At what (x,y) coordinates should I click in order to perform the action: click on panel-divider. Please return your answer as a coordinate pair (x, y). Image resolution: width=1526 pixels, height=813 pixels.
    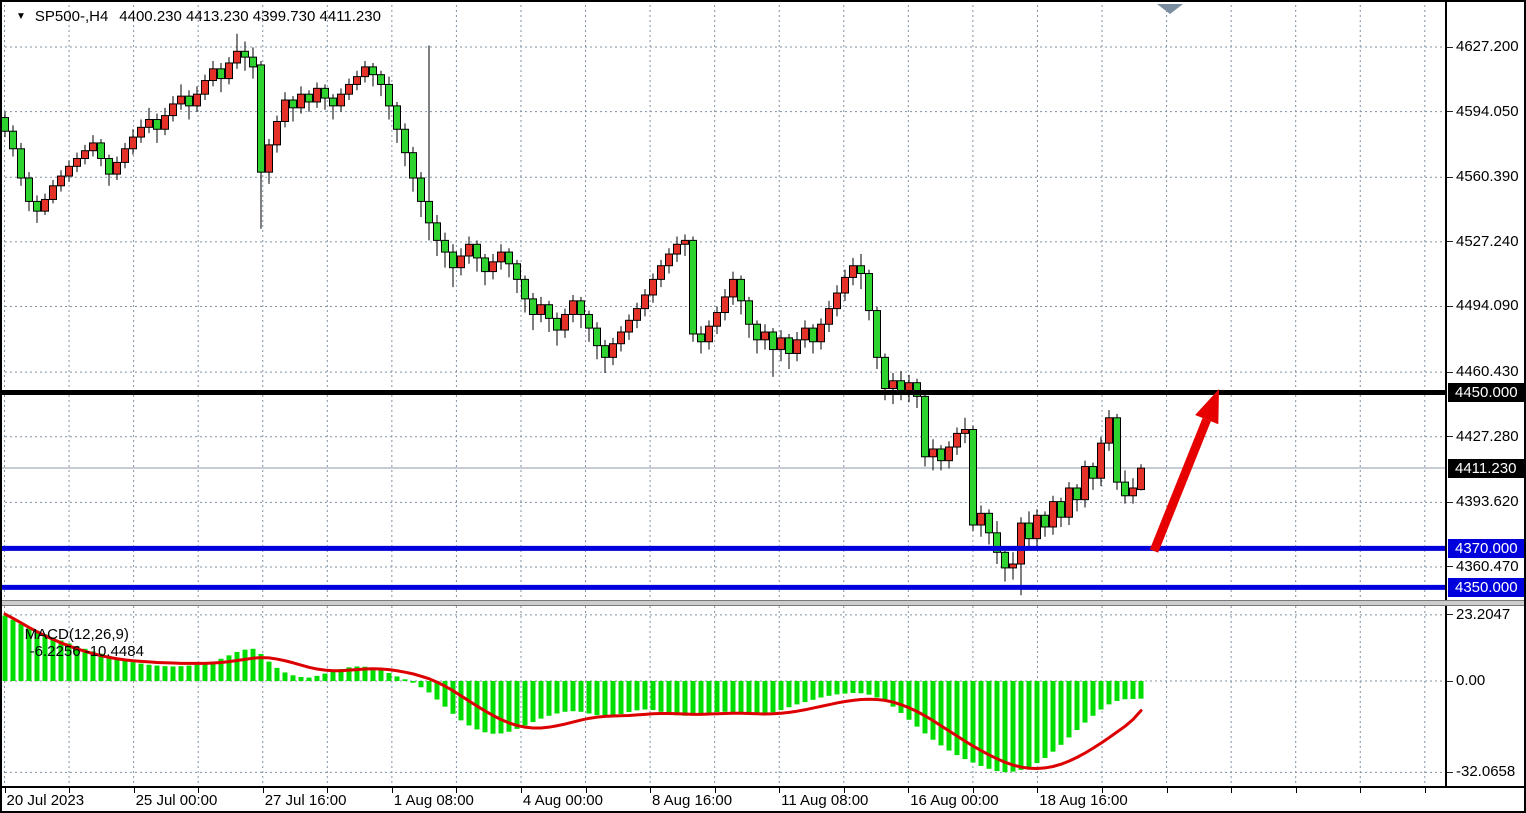
    Looking at the image, I should click on (763, 603).